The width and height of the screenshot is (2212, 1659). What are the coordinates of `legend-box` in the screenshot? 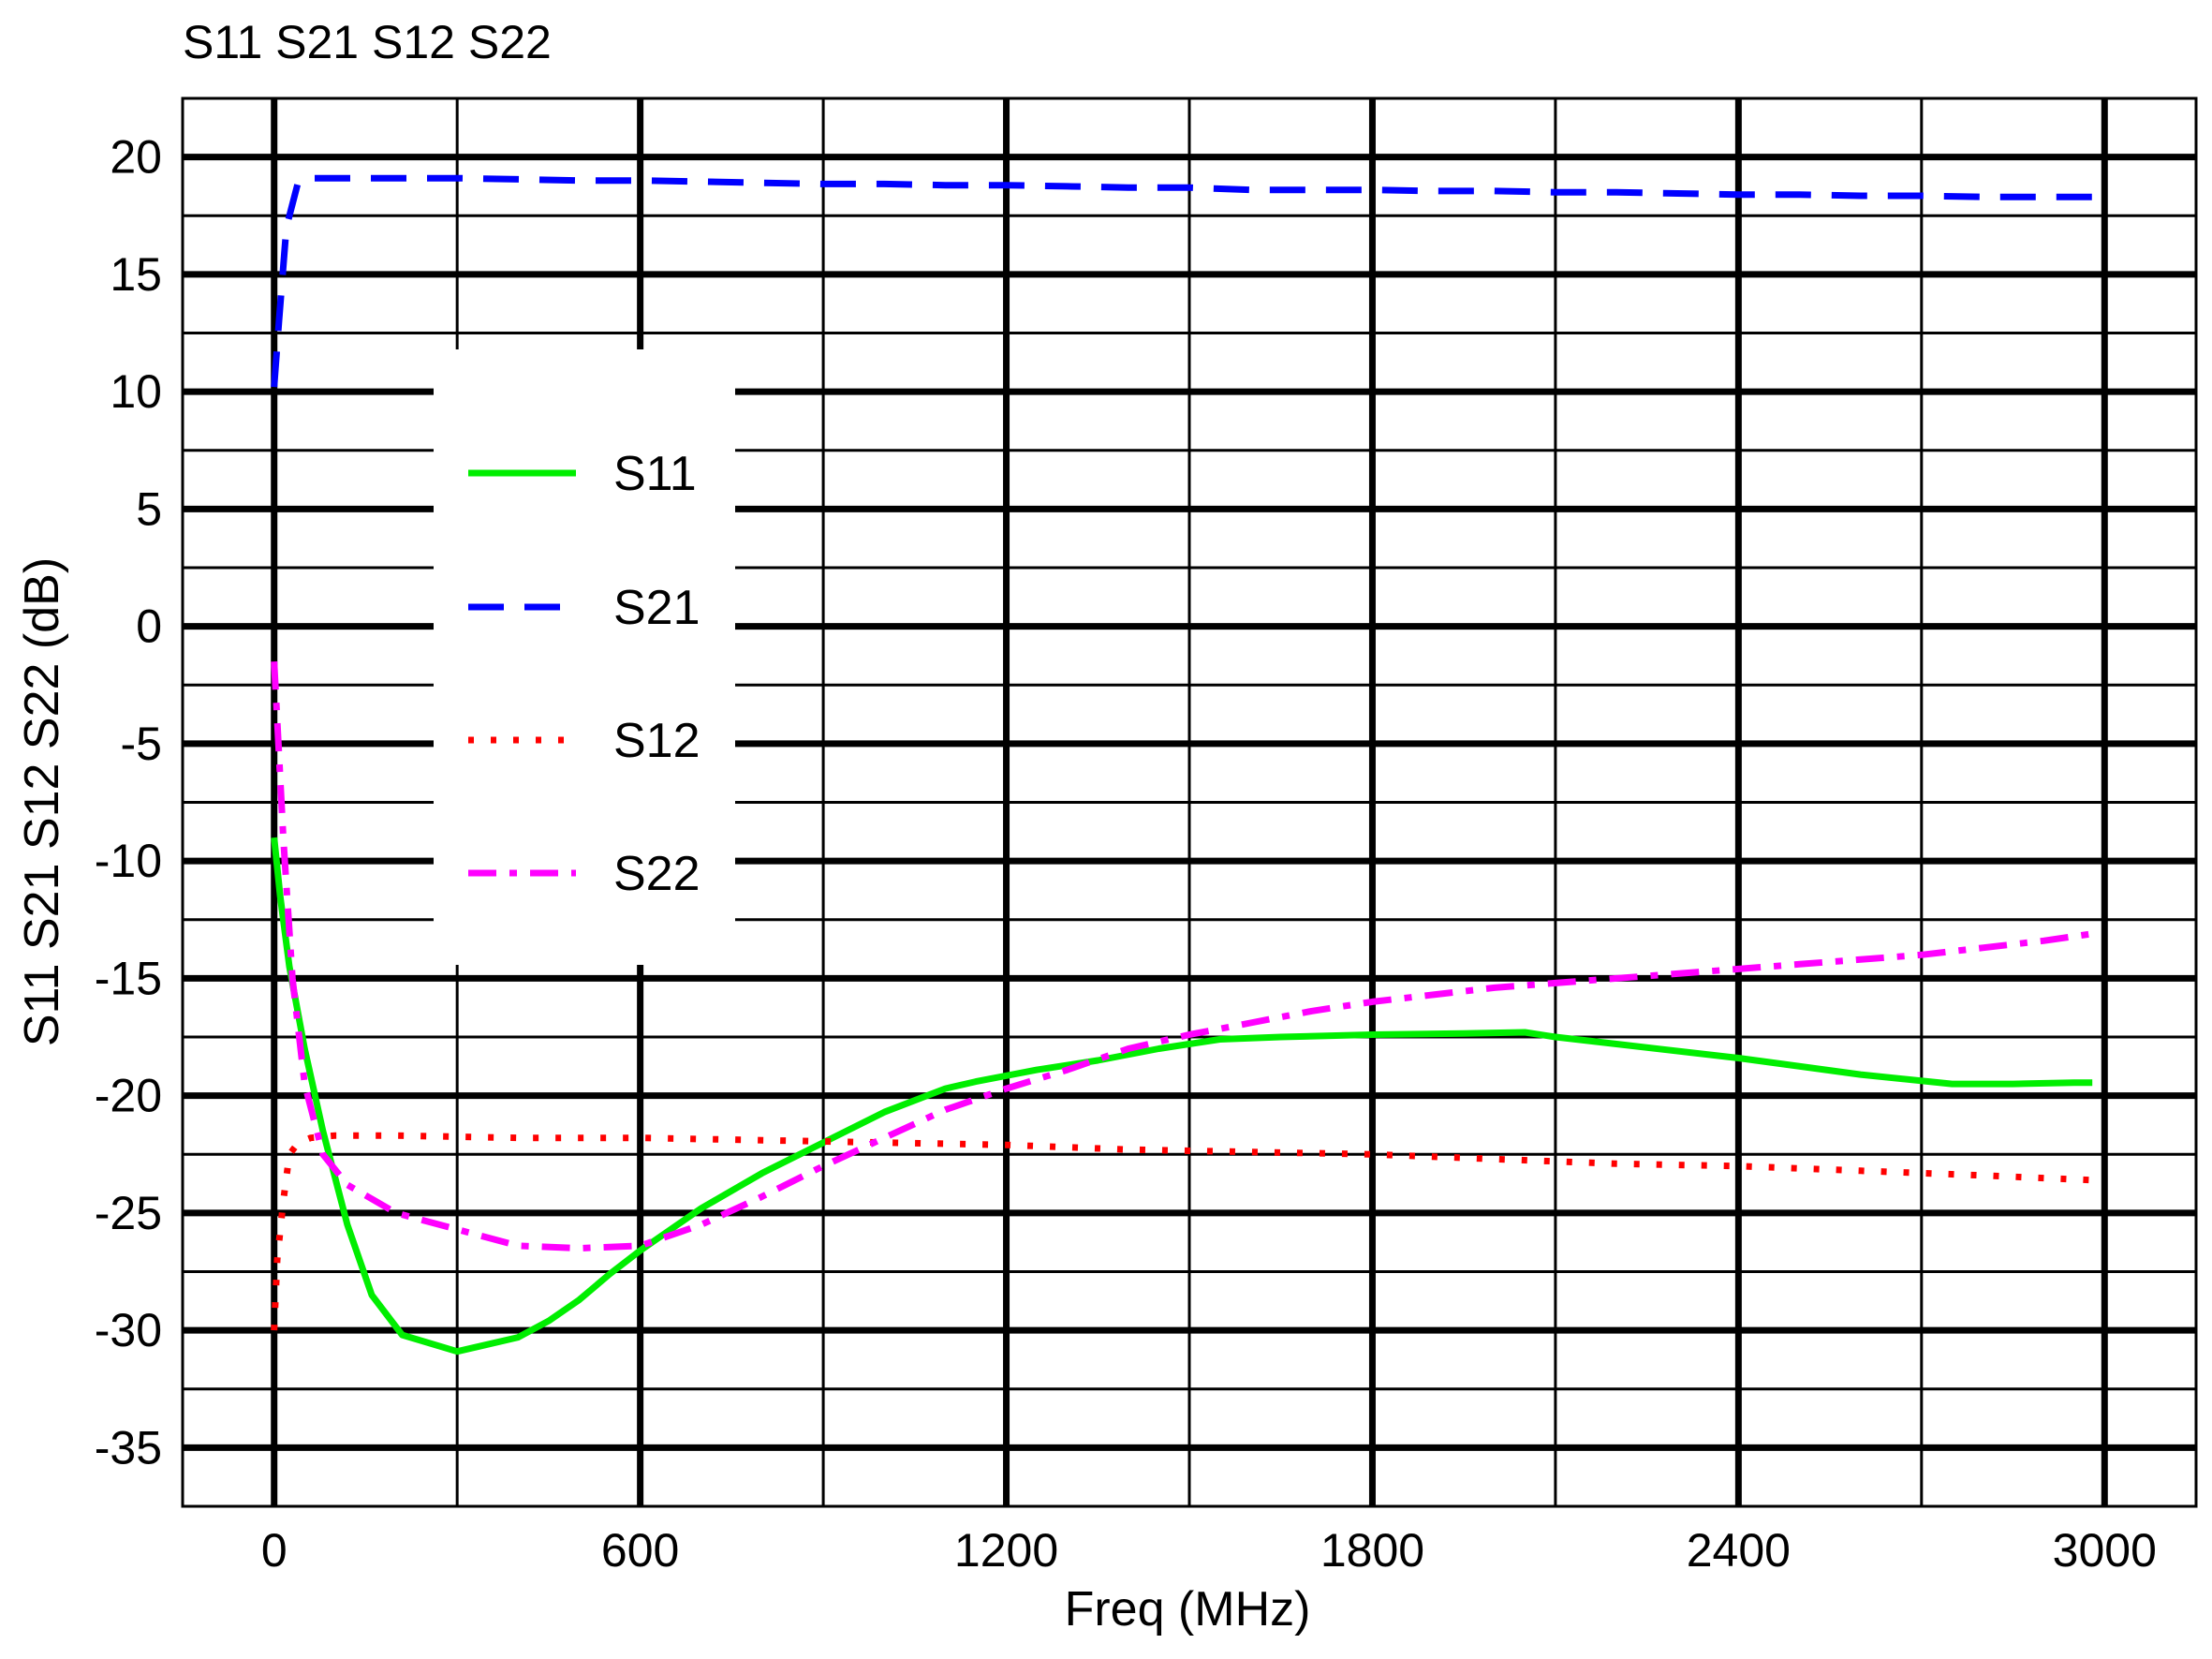 It's located at (585, 657).